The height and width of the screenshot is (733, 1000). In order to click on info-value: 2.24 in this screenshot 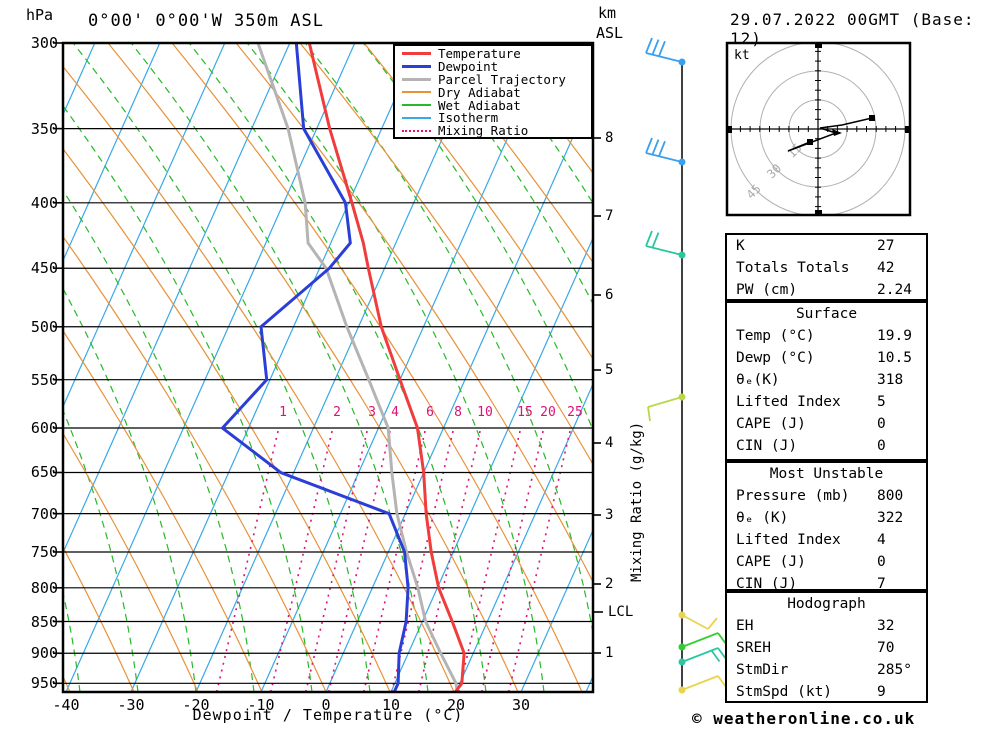, I will do `click(894, 290)`.